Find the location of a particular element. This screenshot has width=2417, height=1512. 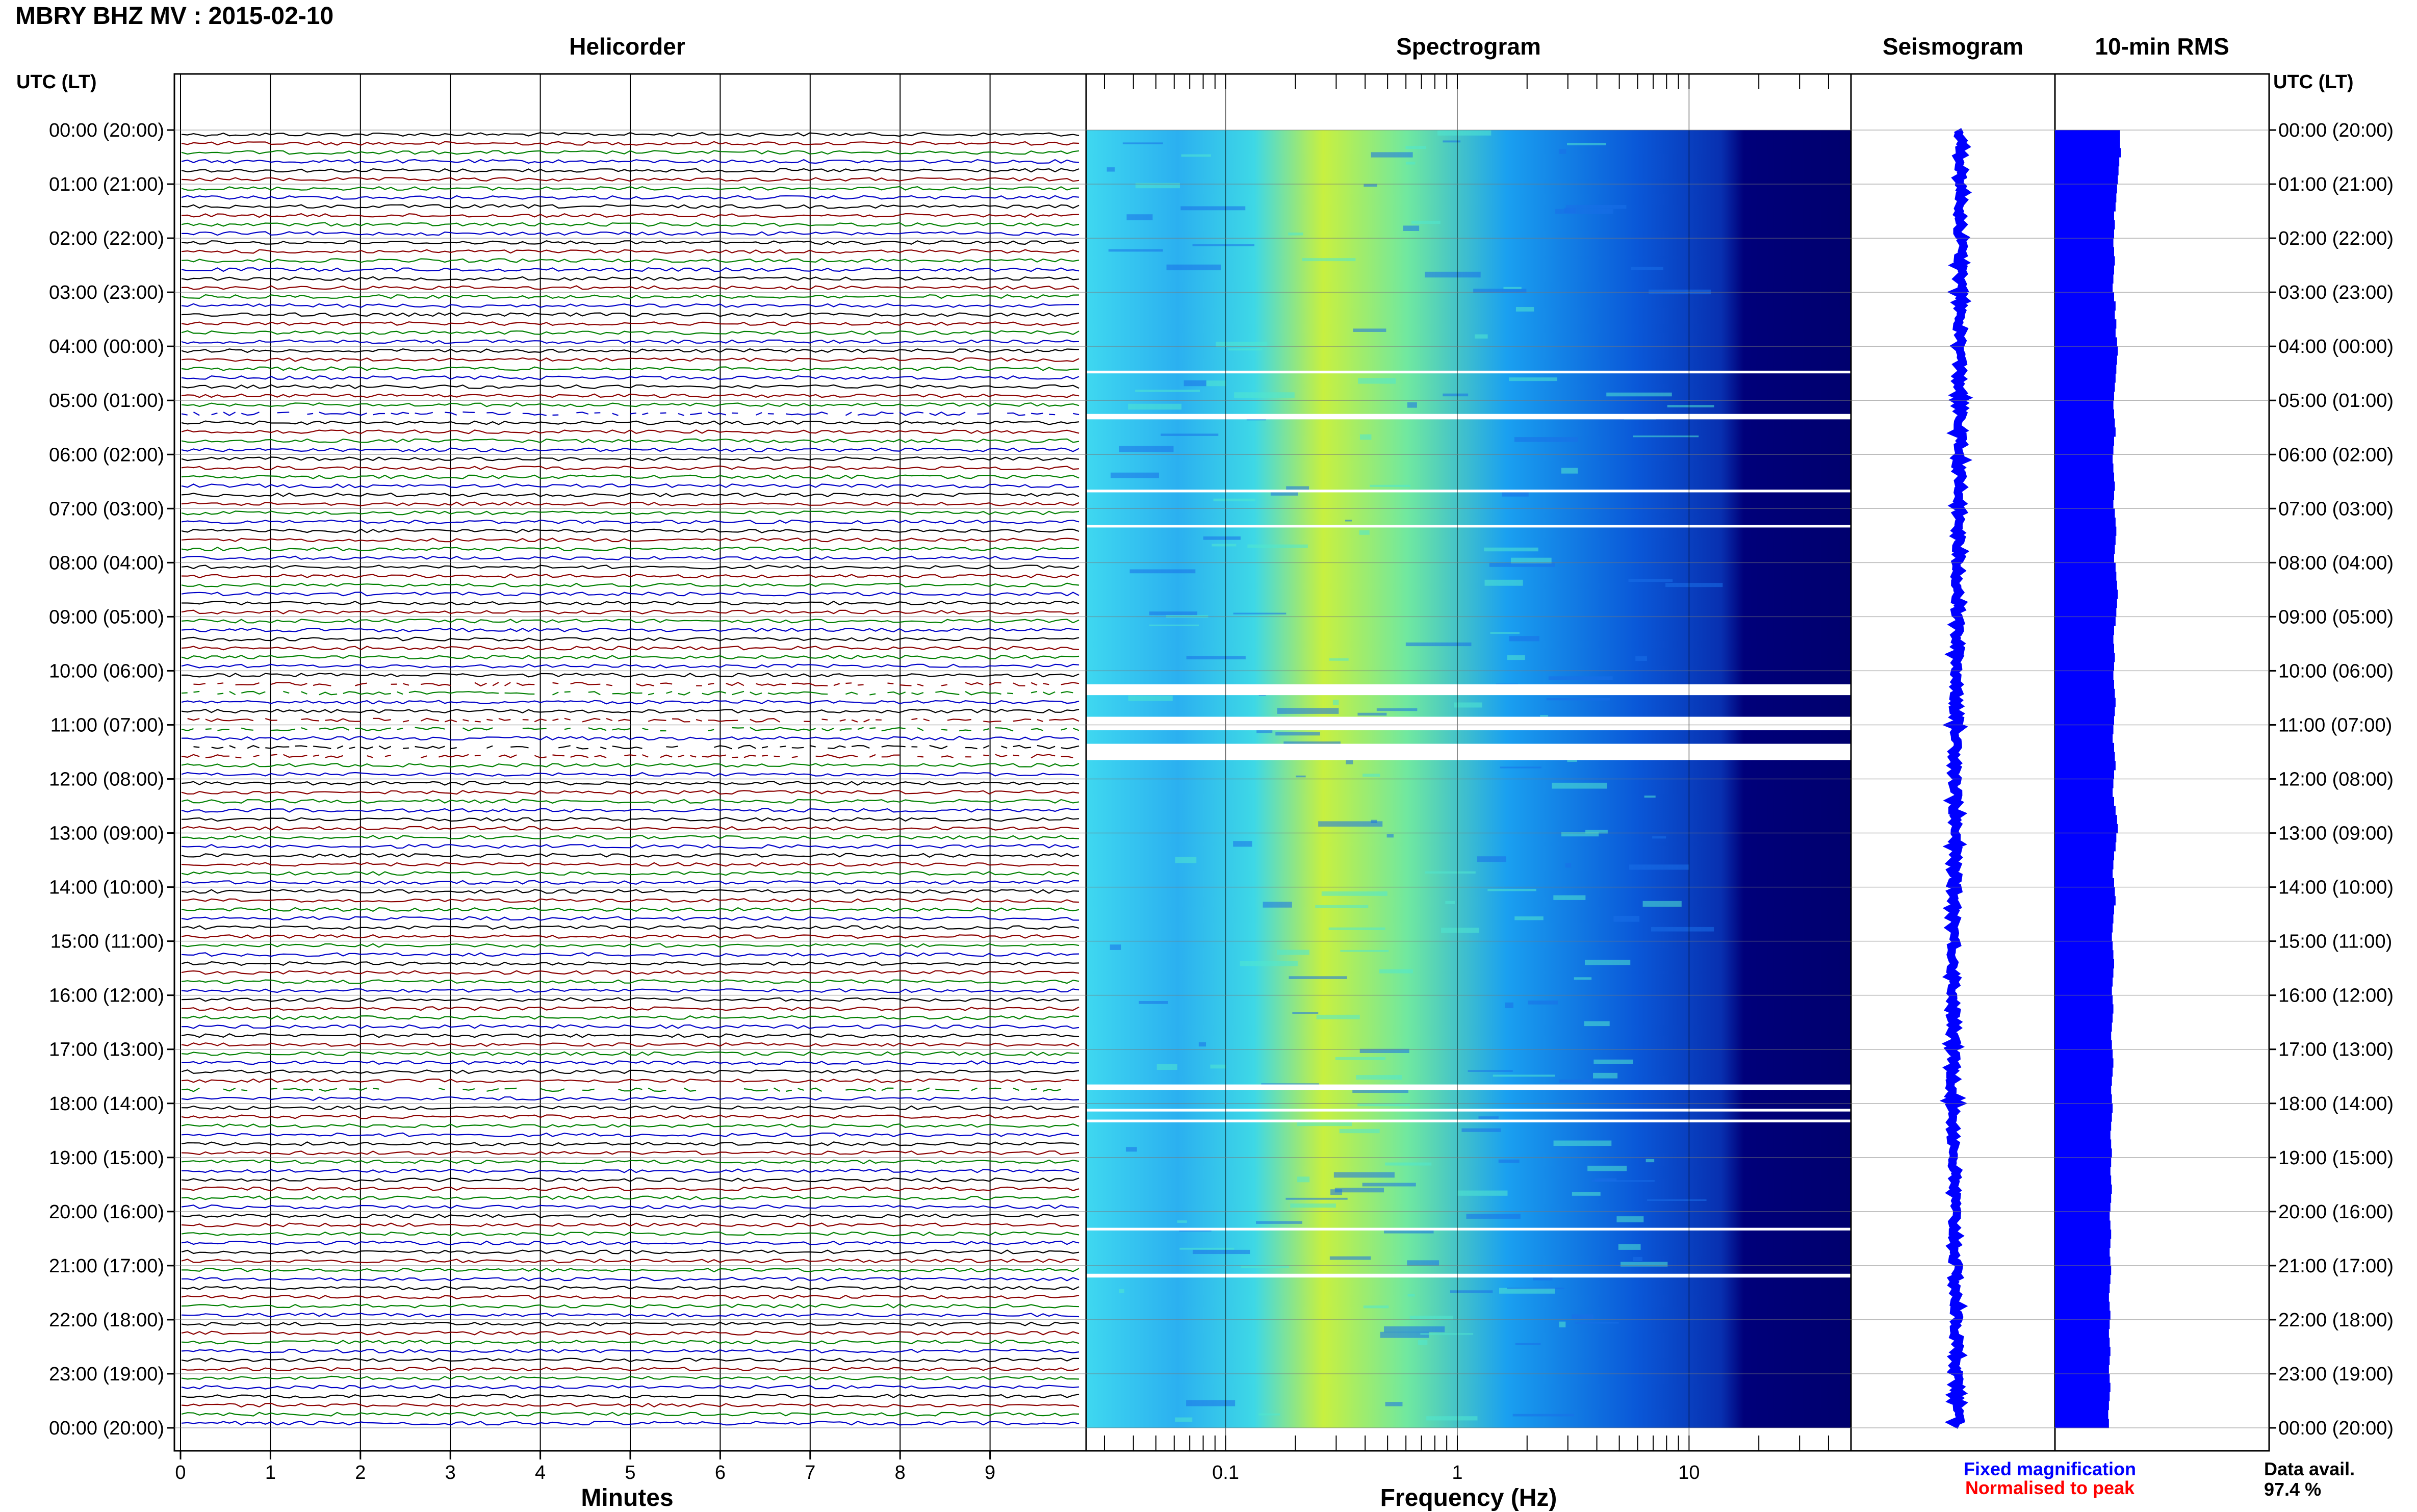

freq-tick-label: 1 is located at coordinates (1457, 1473).